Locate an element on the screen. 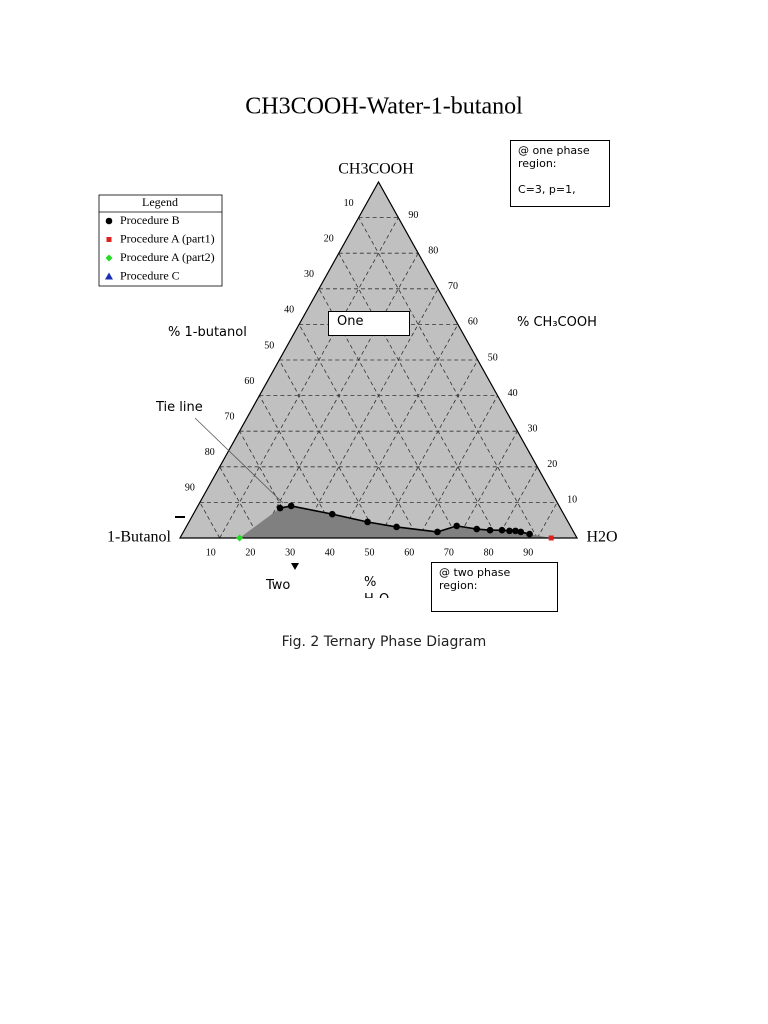  legend-box is located at coordinates (160, 240).